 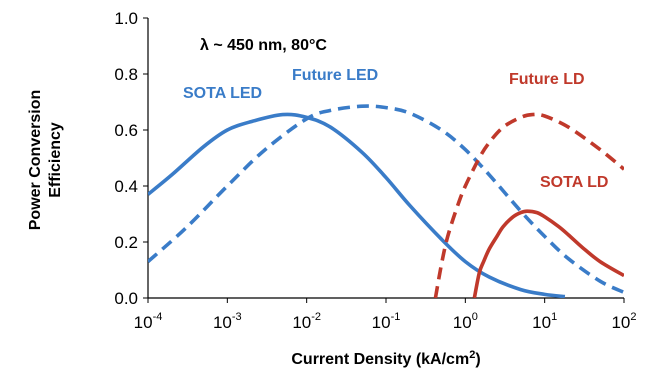 I want to click on x-tick-label: 10⁻², so click(x=306, y=321).